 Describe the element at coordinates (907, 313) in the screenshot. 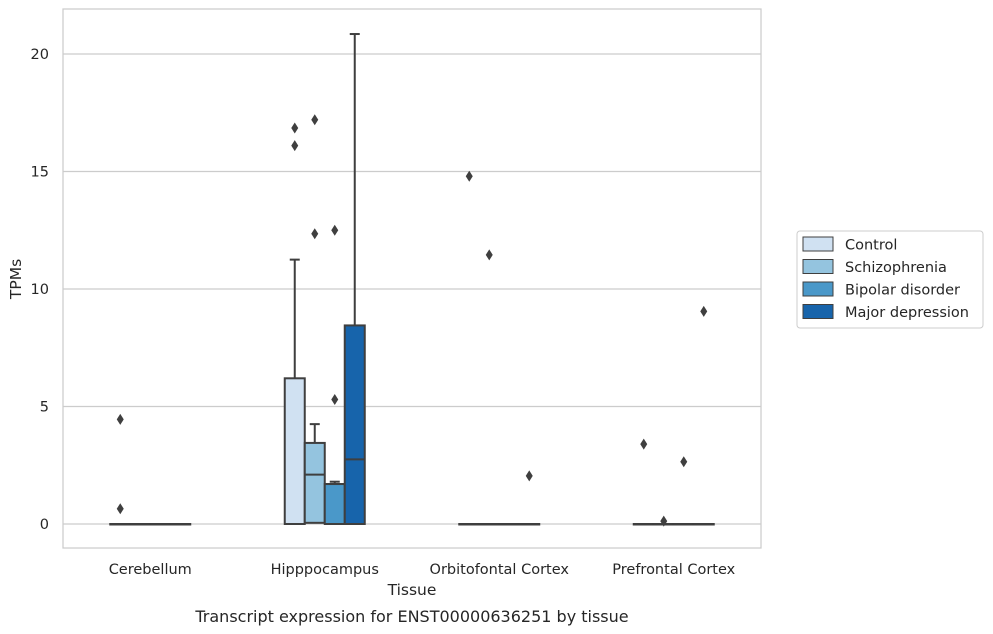

I see `legend-label: Major depression` at that location.